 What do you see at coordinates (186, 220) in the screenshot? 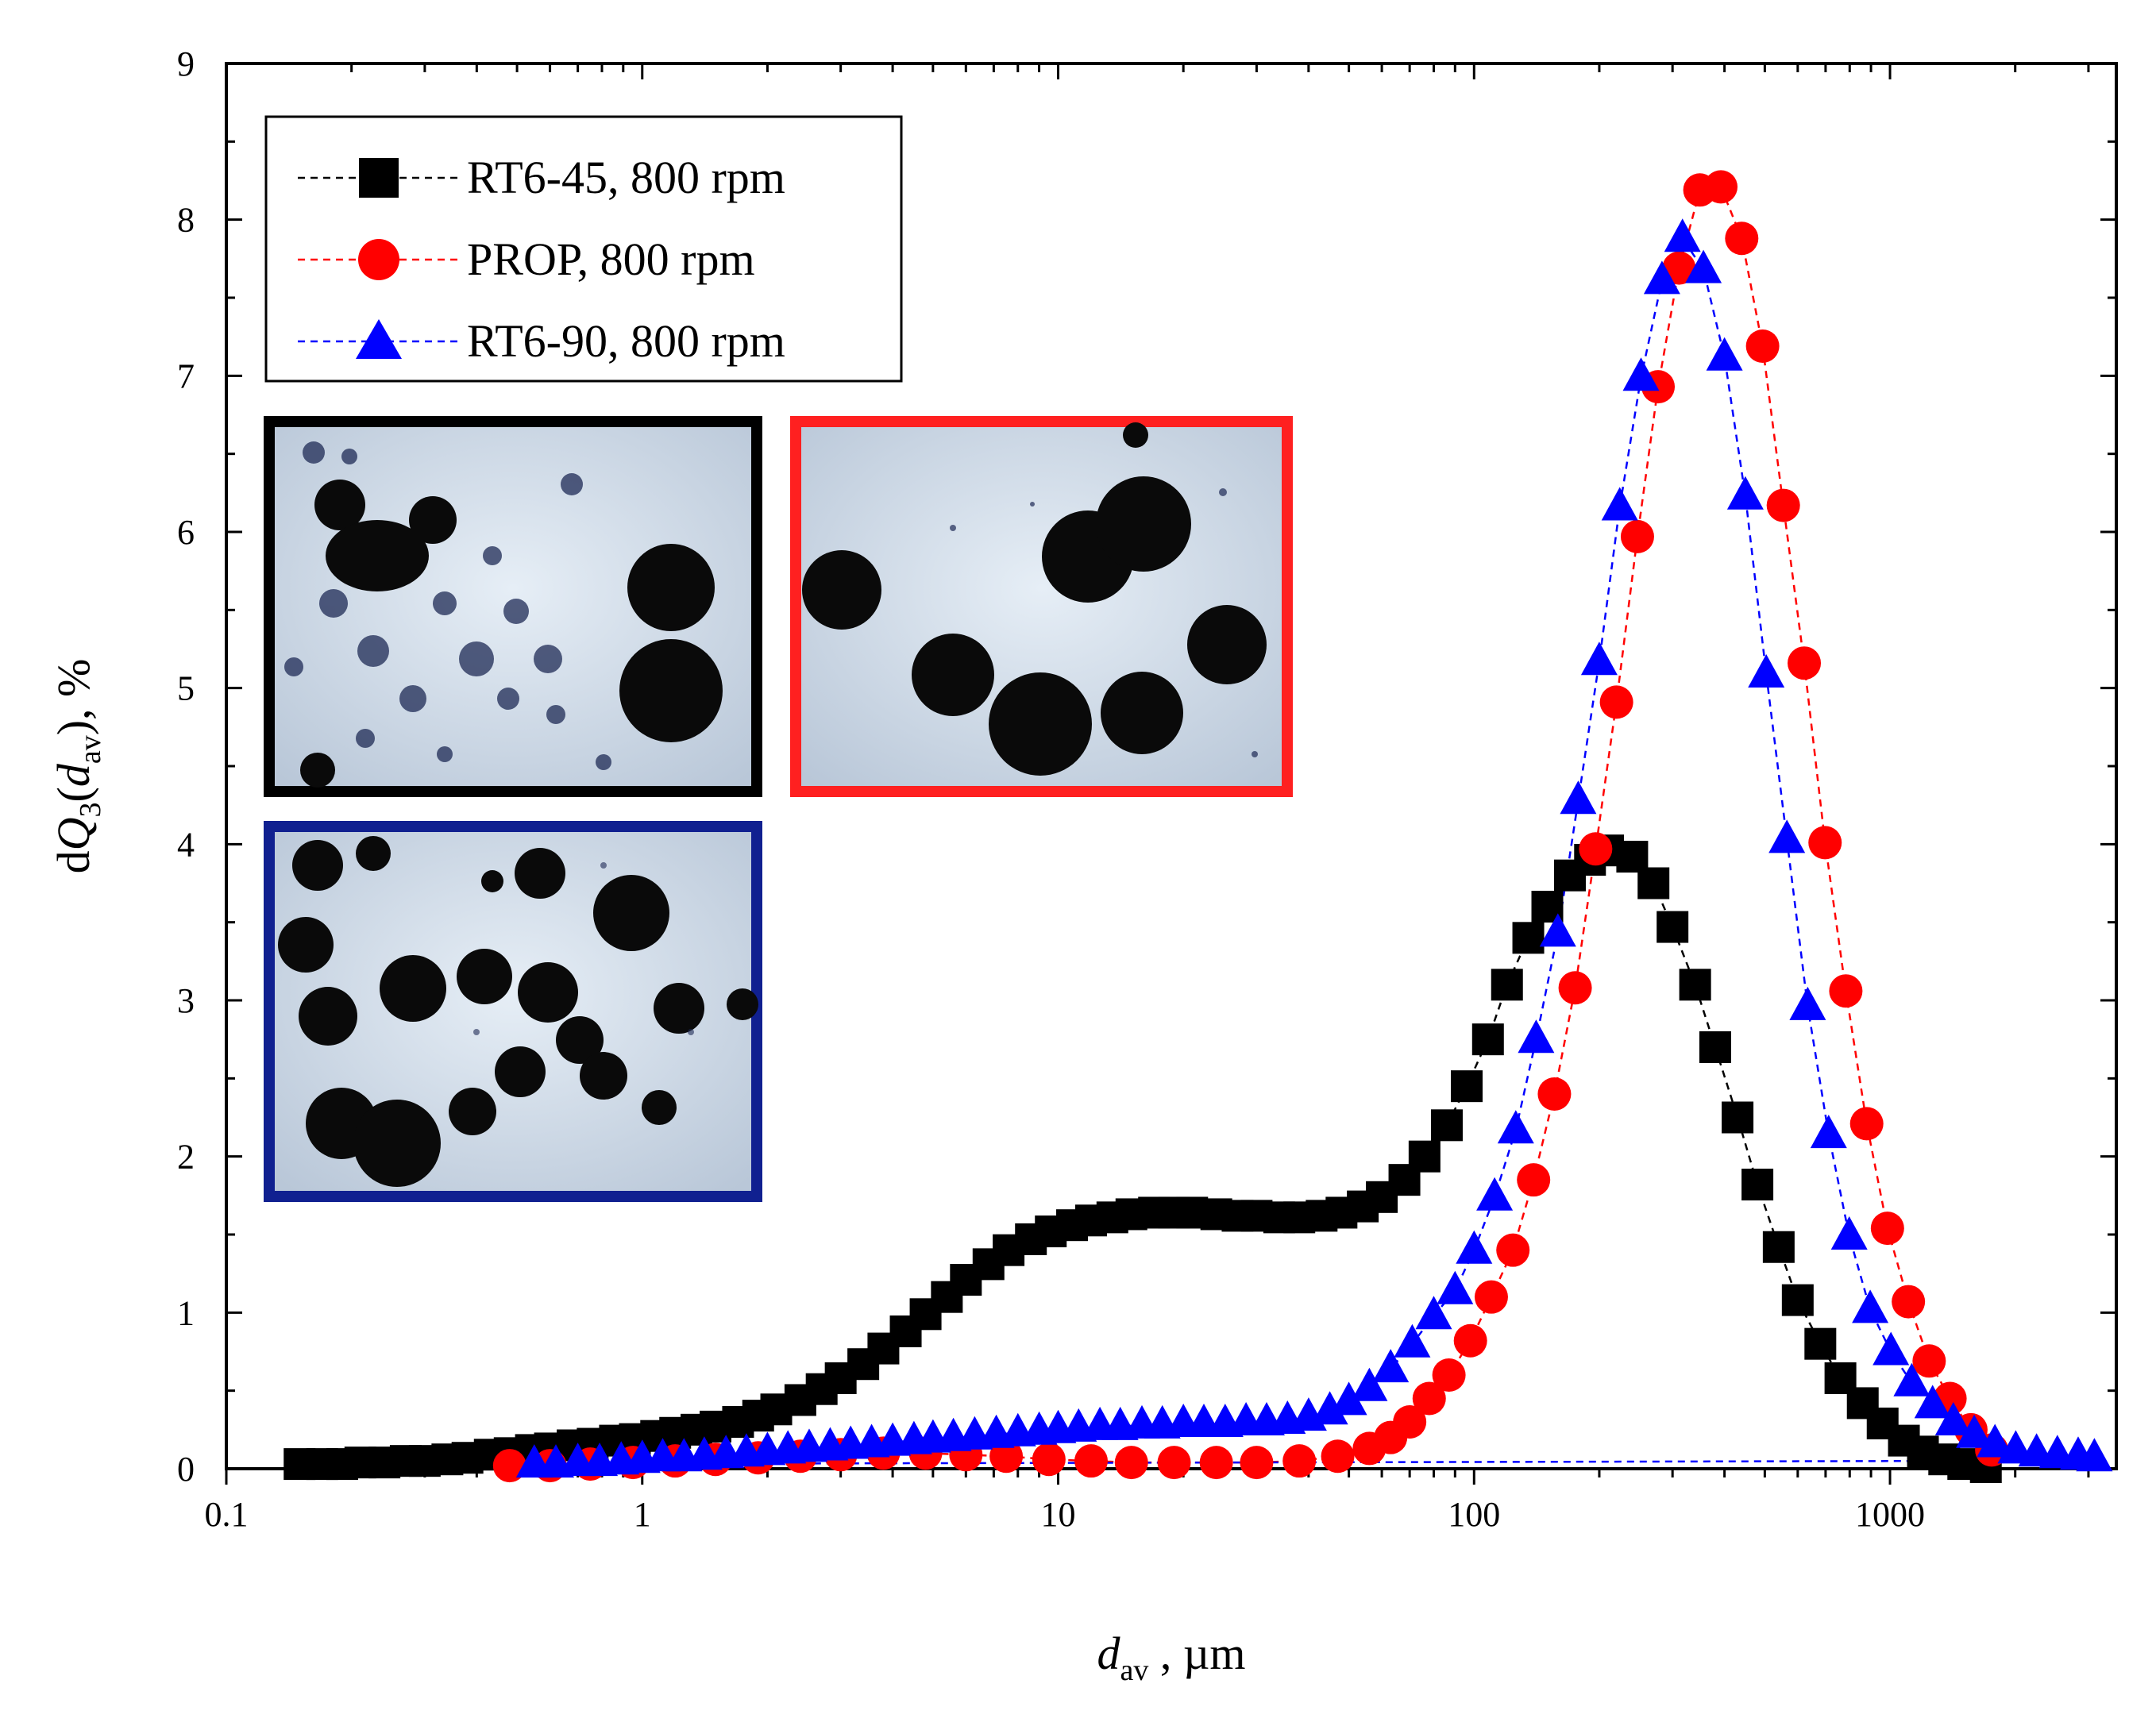
I see `y-tick-label: 8` at bounding box center [186, 220].